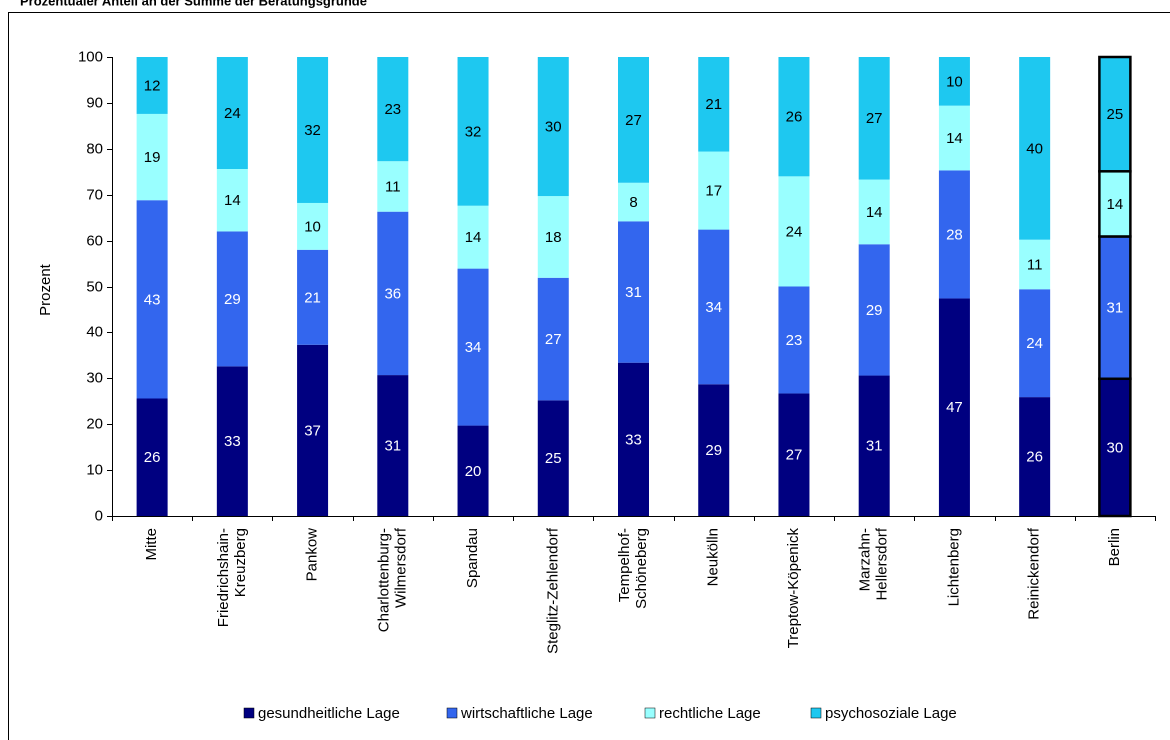 Image resolution: width=1170 pixels, height=740 pixels. What do you see at coordinates (99, 515) in the screenshot?
I see `y-tick-label: 0` at bounding box center [99, 515].